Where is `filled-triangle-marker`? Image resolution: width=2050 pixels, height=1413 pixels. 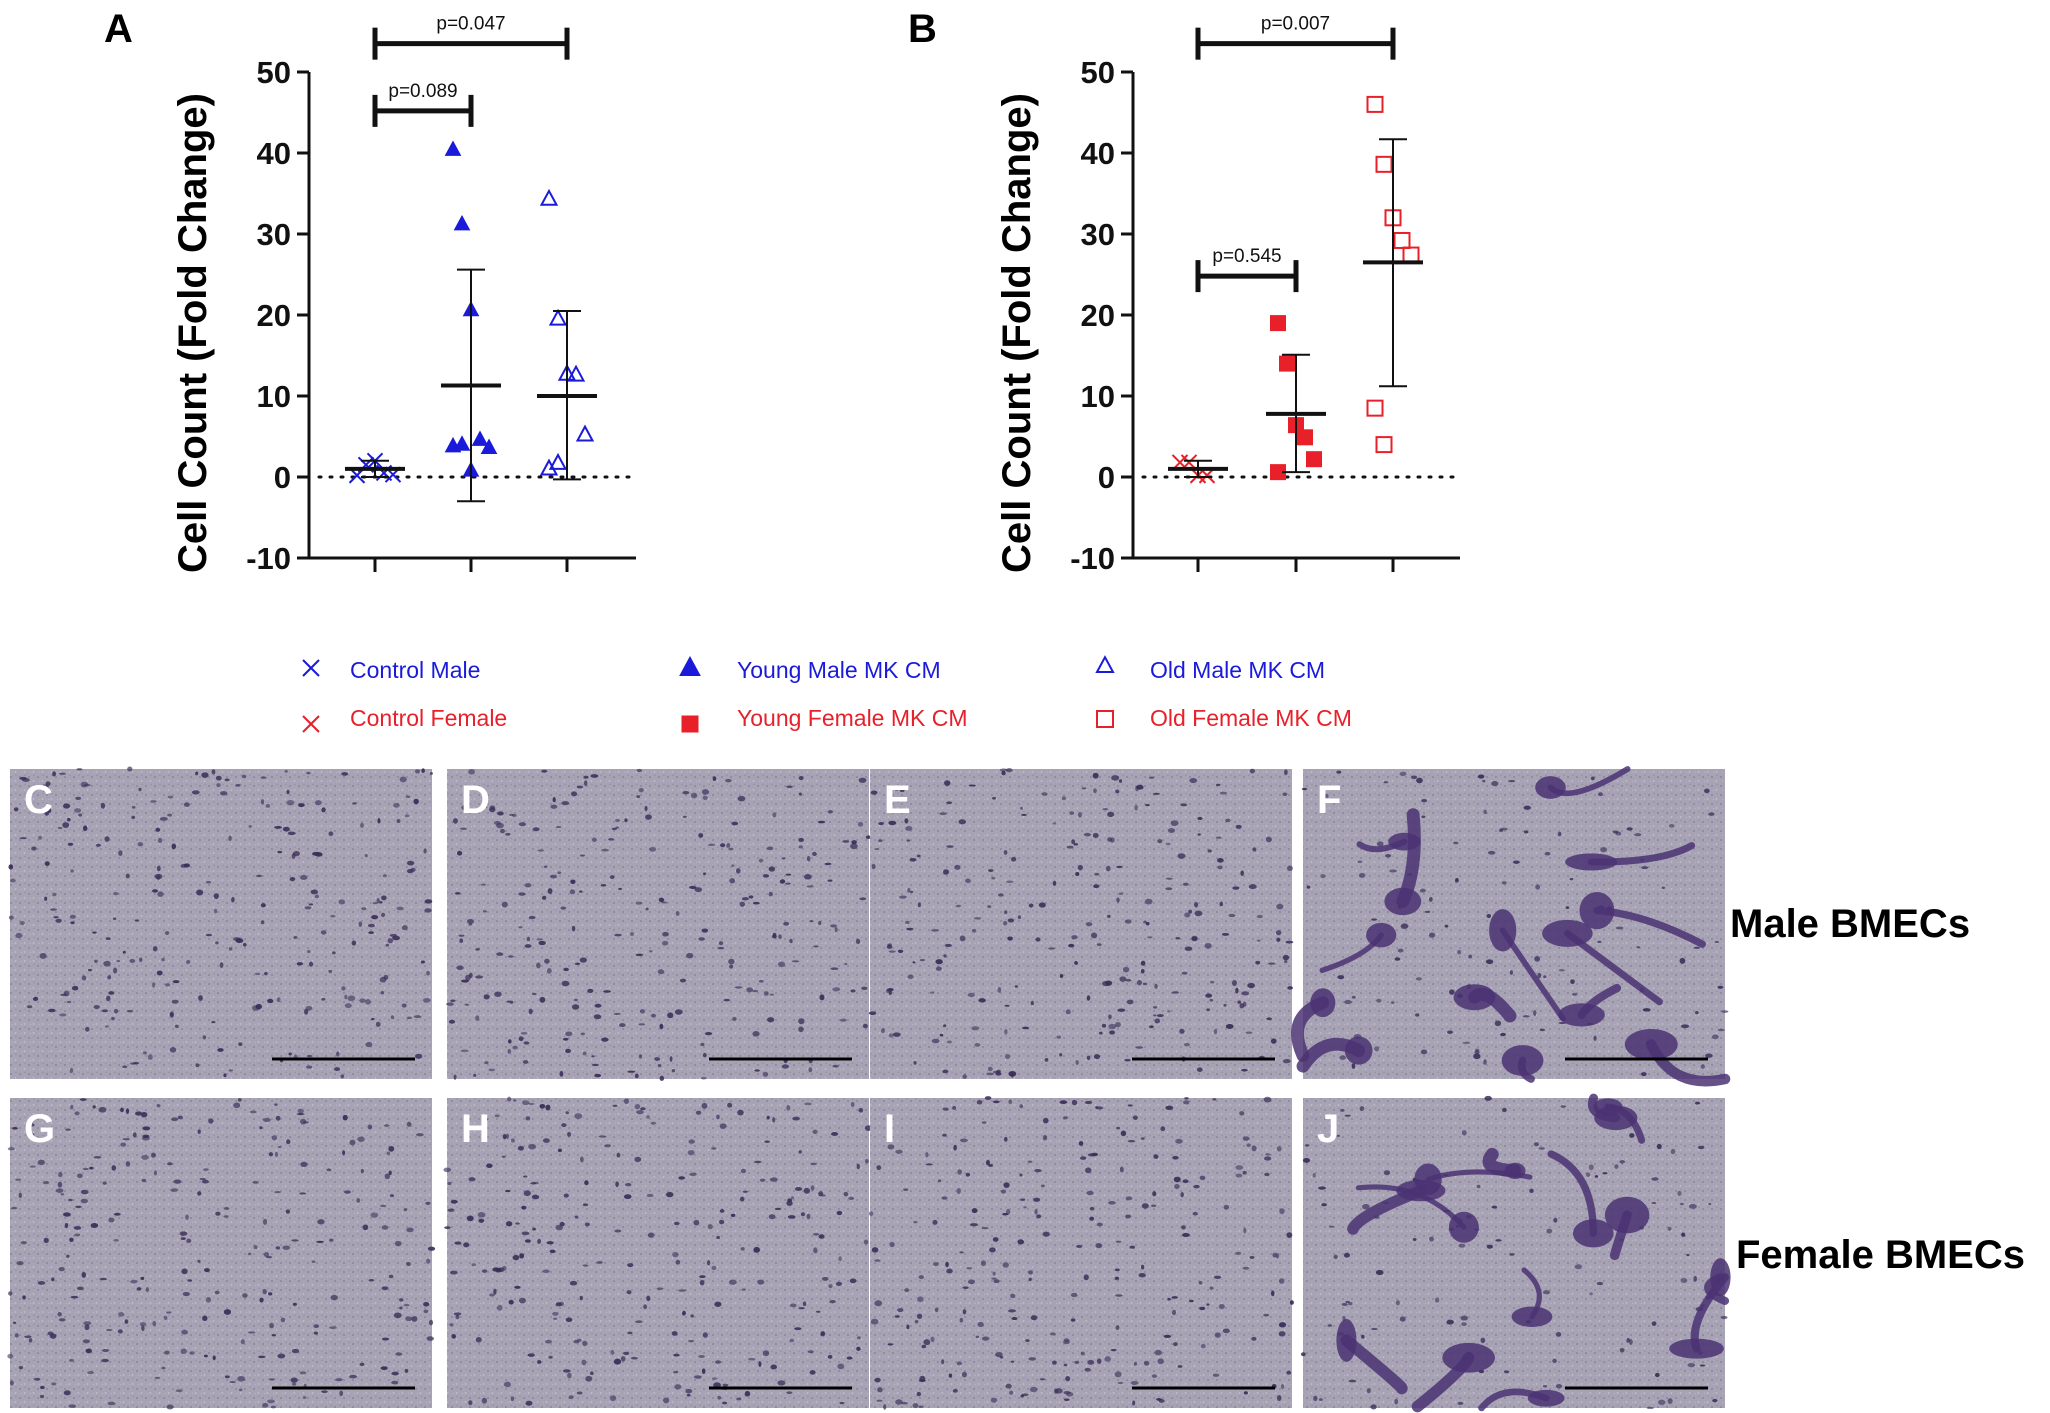
filled-triangle-marker is located at coordinates (462, 222).